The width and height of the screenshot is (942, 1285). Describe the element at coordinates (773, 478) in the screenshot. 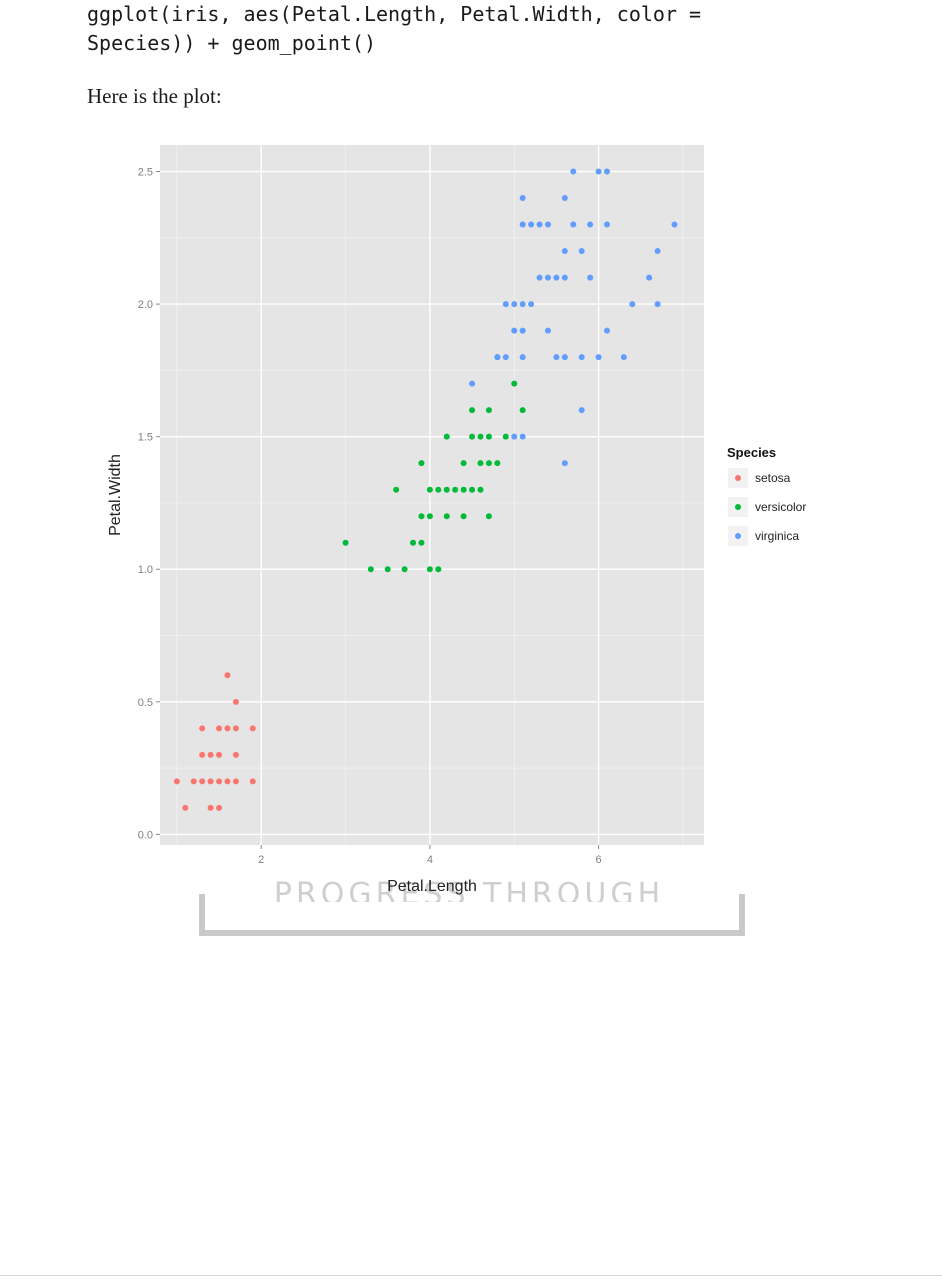

I see `legend-label-setosa: setosa` at that location.